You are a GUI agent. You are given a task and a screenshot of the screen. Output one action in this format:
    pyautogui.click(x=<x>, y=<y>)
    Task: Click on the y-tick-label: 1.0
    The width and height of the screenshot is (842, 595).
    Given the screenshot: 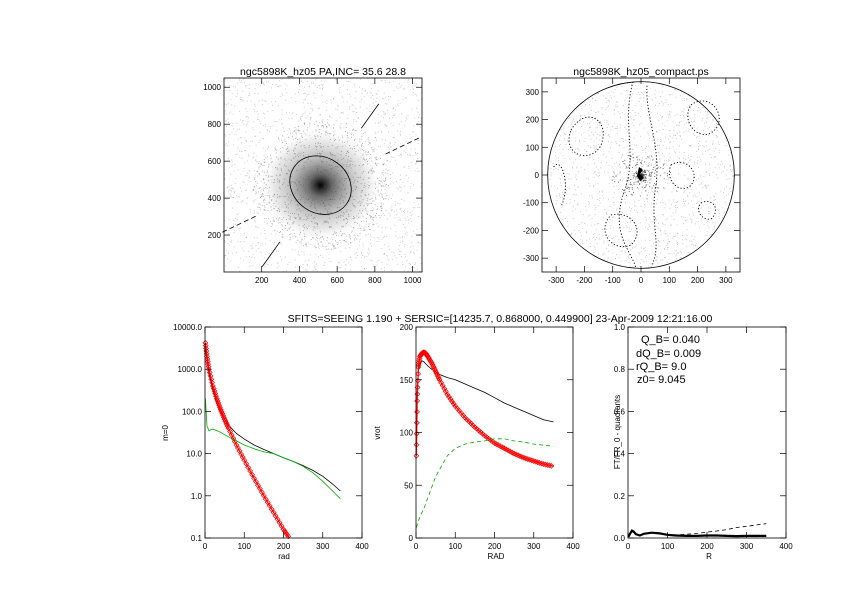 What is the action you would take?
    pyautogui.click(x=620, y=327)
    